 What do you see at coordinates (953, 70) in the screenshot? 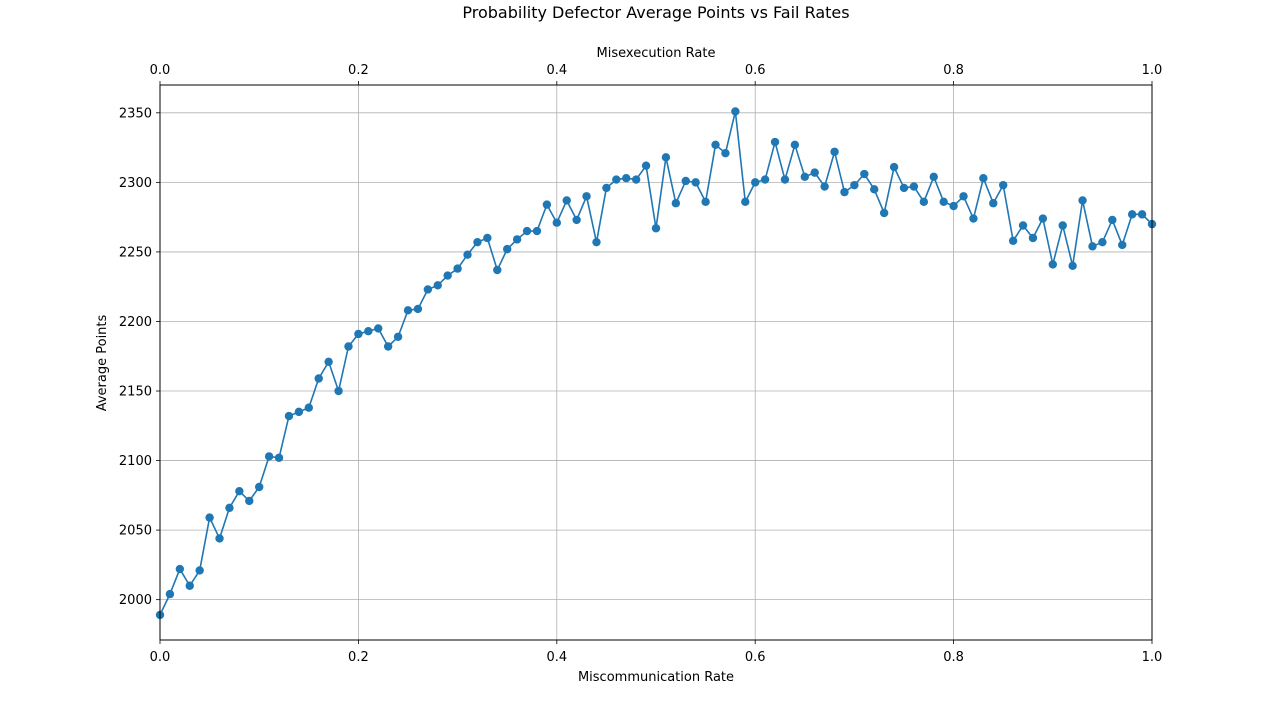
I see `x2-tick-label: 0.8` at bounding box center [953, 70].